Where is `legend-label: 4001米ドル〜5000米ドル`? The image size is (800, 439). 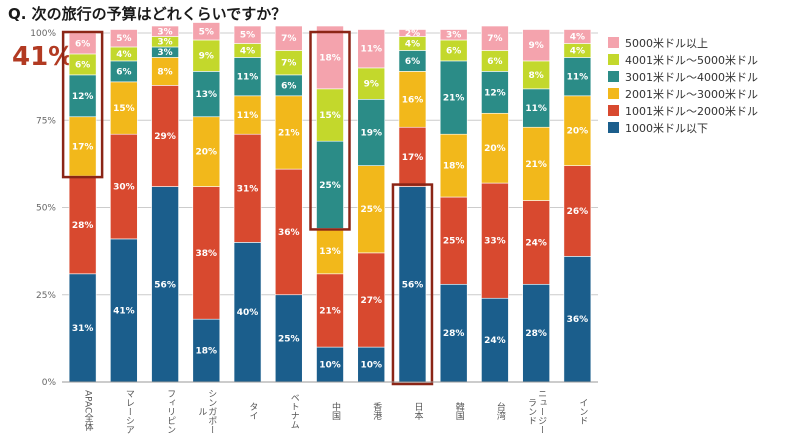 legend-label: 4001米ドル〜5000米ドル is located at coordinates (691, 60).